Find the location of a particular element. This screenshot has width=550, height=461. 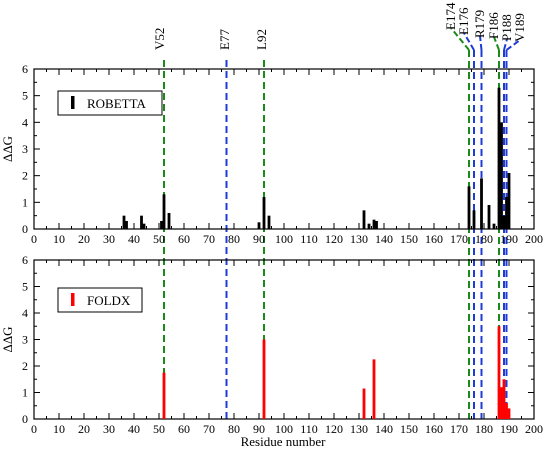

marker-label: V189 is located at coordinates (519, 27).